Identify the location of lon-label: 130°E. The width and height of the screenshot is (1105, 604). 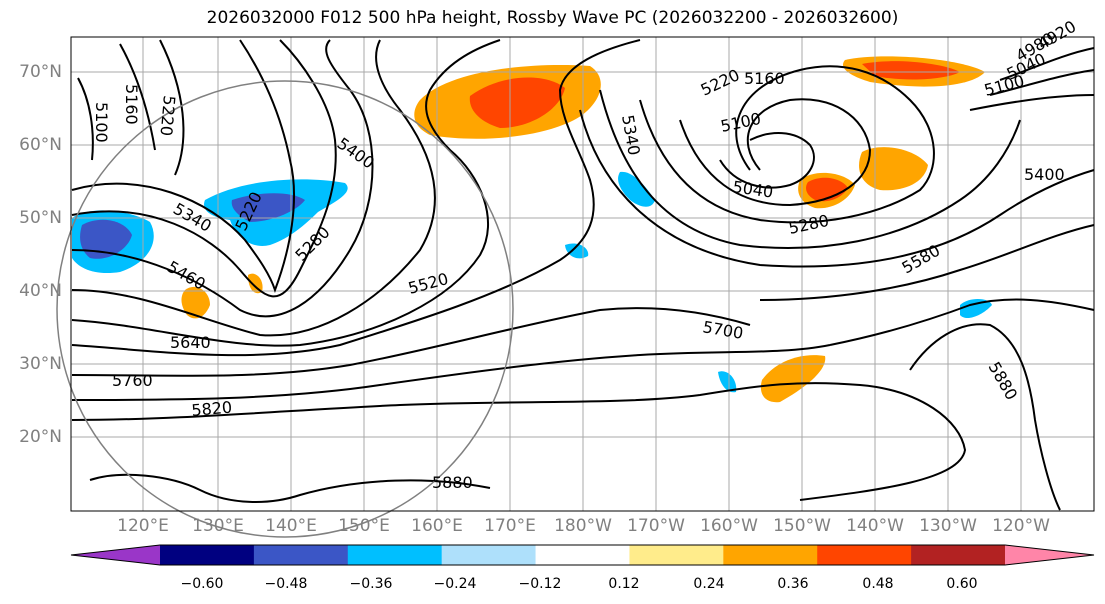
(218, 526).